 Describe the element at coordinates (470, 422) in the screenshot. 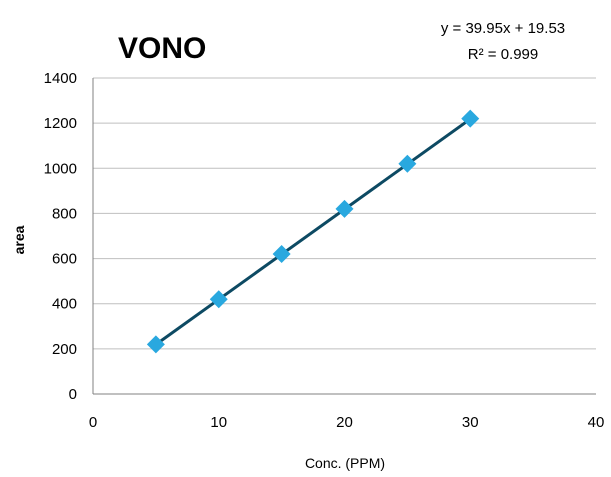

I see `x-tick-label: 30` at that location.